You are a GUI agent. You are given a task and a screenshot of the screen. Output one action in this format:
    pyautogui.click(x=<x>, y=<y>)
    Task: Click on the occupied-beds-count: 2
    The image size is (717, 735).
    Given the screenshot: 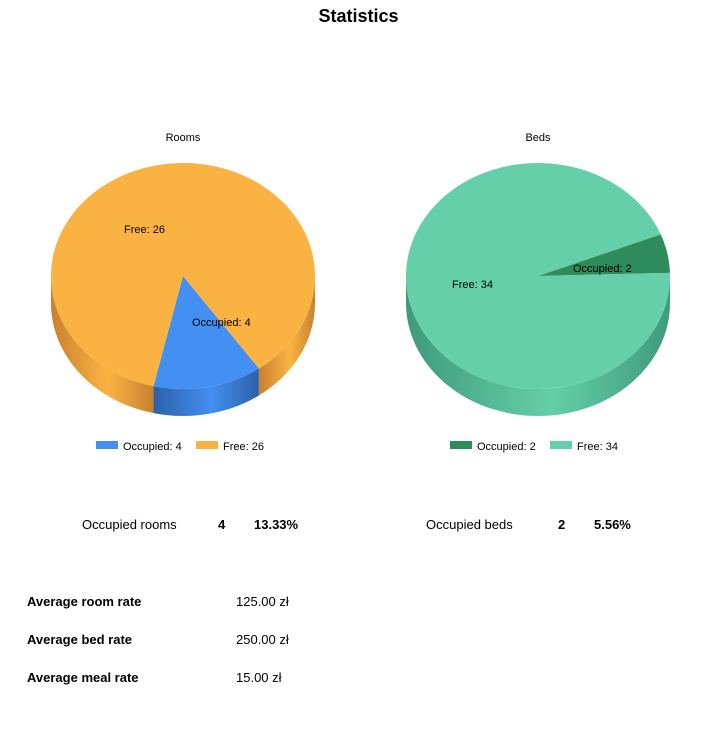 What is the action you would take?
    pyautogui.click(x=562, y=524)
    